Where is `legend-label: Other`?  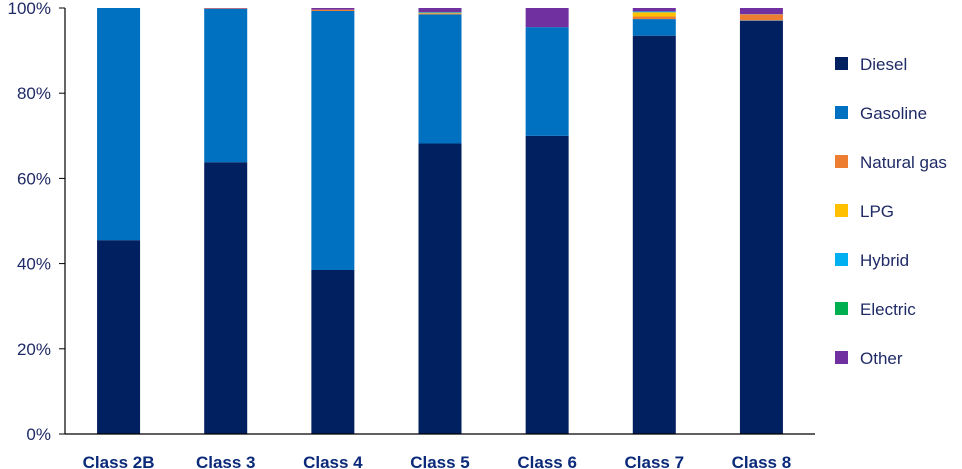 legend-label: Other is located at coordinates (881, 358).